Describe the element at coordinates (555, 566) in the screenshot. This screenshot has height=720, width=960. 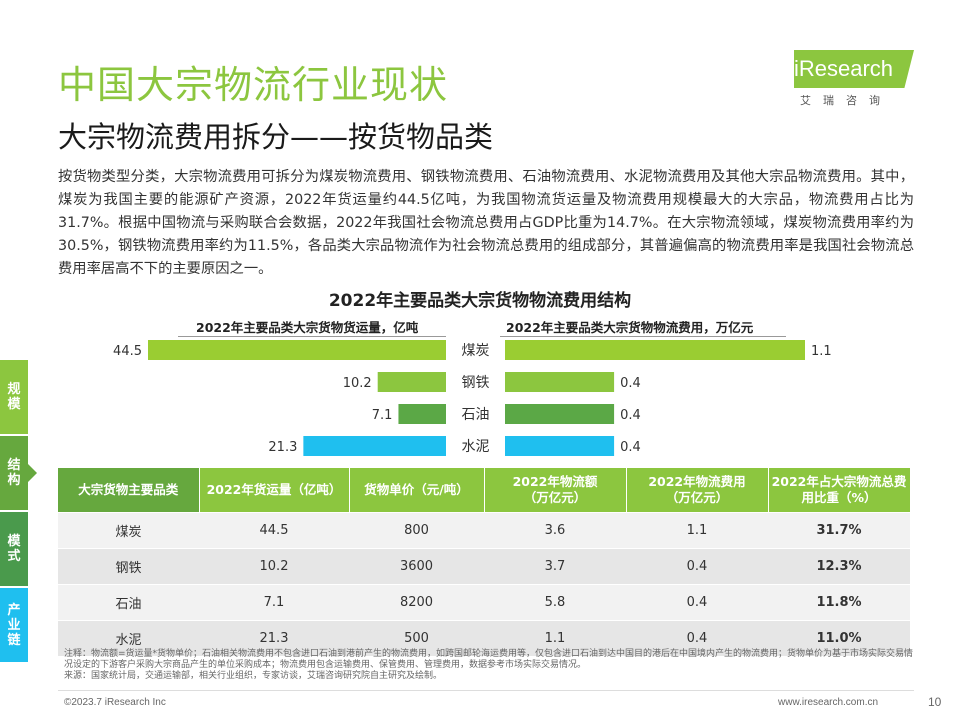
I see `table-cell: 3.7` at that location.